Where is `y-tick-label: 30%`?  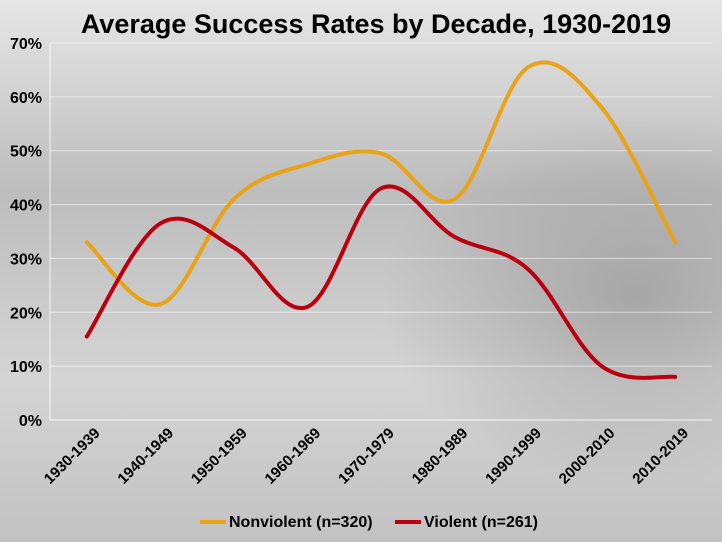
y-tick-label: 30% is located at coordinates (26, 259).